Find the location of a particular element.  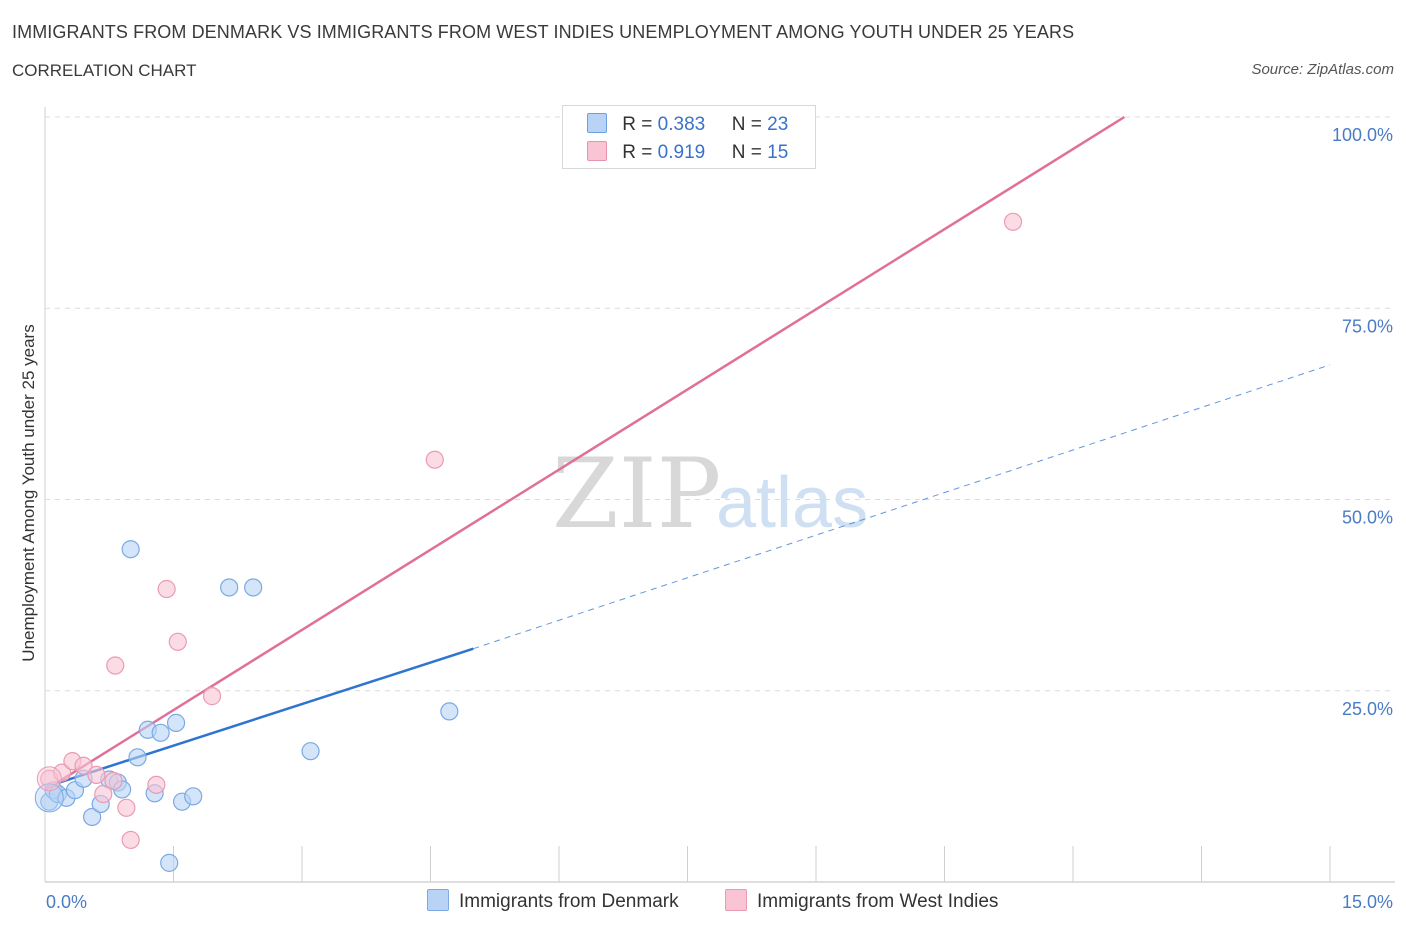

legend-swatch-west-indies is located at coordinates (597, 151).